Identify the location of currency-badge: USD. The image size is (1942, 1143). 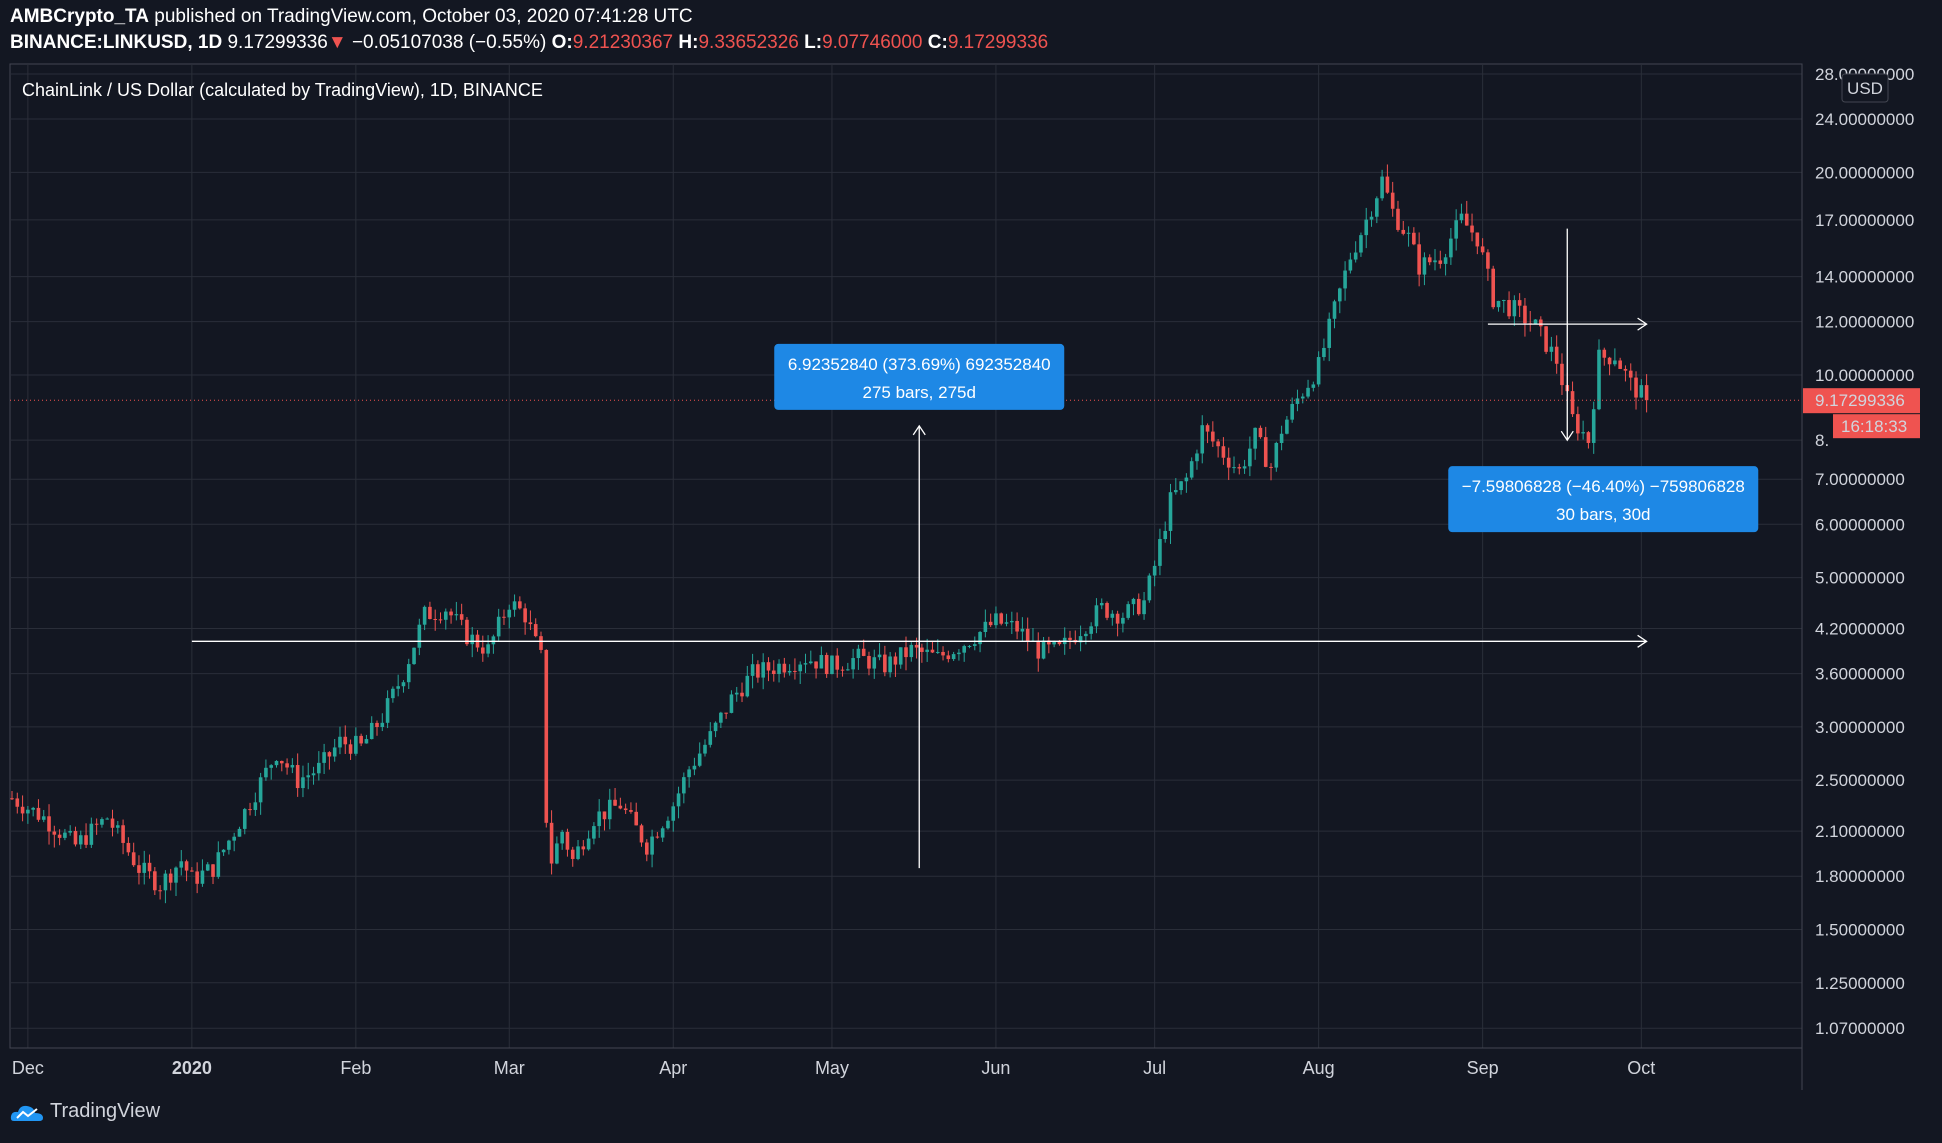
(1865, 88).